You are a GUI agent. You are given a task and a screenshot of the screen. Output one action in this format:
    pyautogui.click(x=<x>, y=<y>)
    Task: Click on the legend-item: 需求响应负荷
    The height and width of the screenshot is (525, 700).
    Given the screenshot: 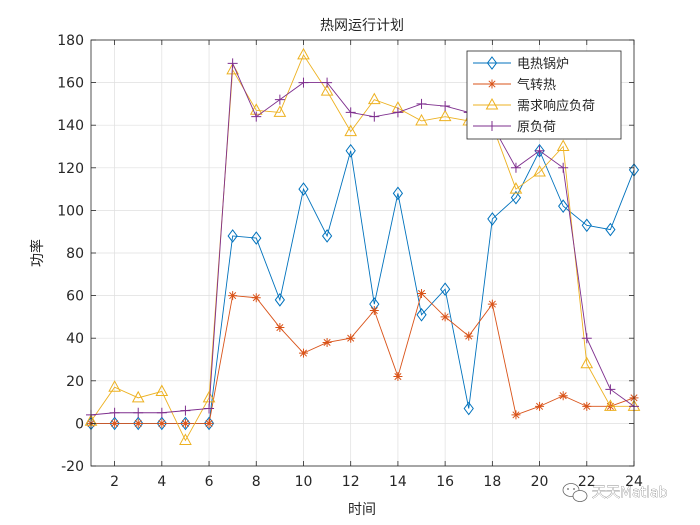 What is the action you would take?
    pyautogui.click(x=534, y=105)
    